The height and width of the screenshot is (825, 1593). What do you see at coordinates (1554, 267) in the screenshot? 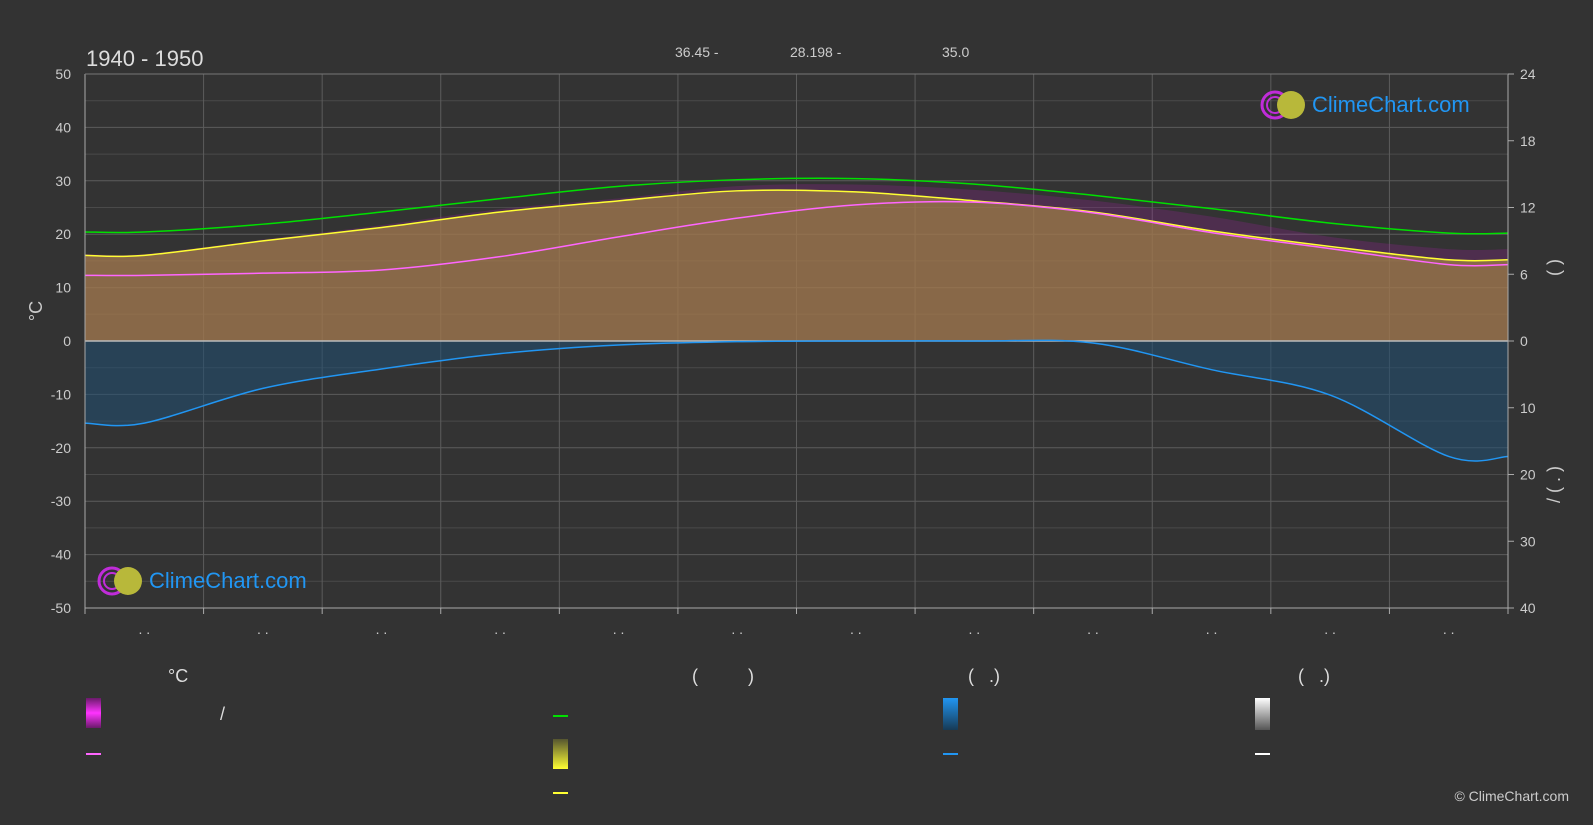
I see `y-right-top-axis-title: ( )` at bounding box center [1554, 267].